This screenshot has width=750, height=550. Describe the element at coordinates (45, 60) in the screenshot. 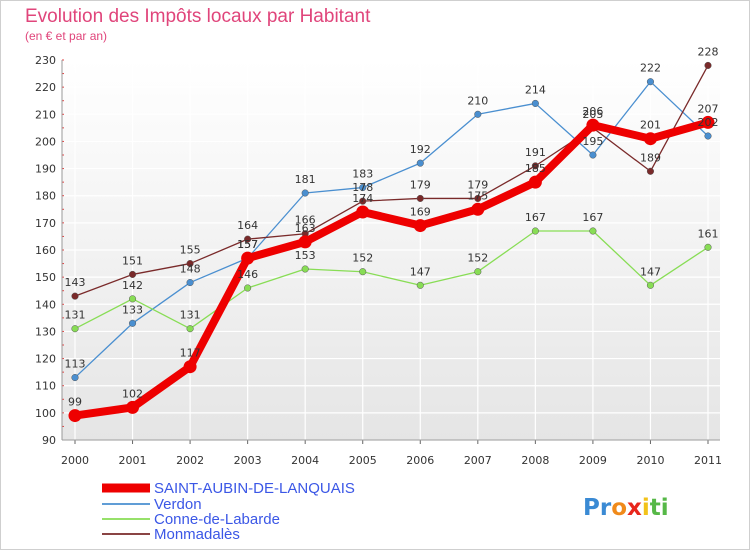

I see `y-tick-label: 230` at that location.